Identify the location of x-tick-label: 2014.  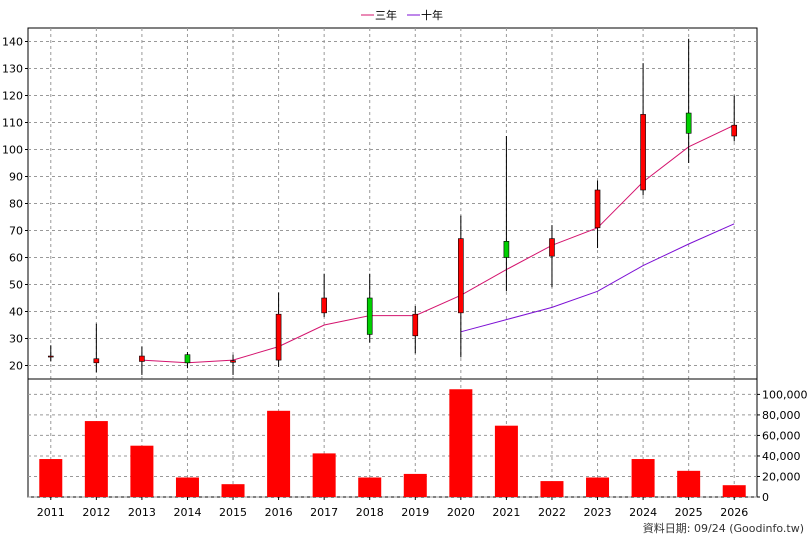
(187, 512).